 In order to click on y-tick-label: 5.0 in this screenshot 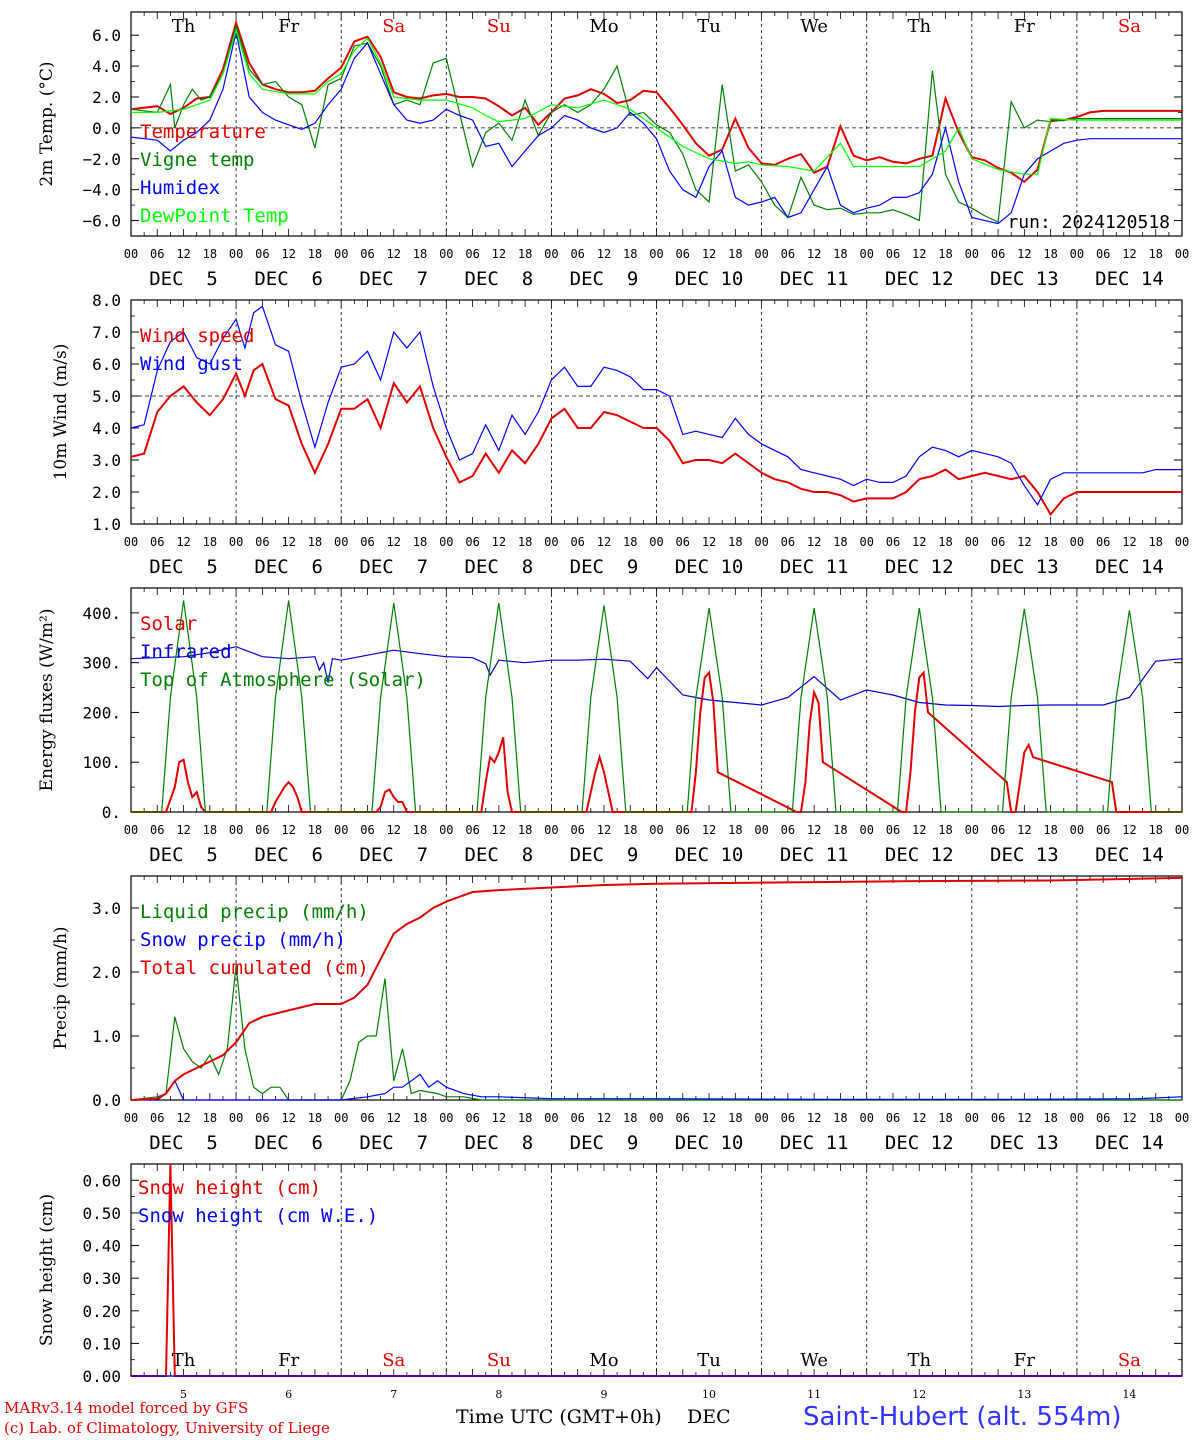, I will do `click(106, 396)`.